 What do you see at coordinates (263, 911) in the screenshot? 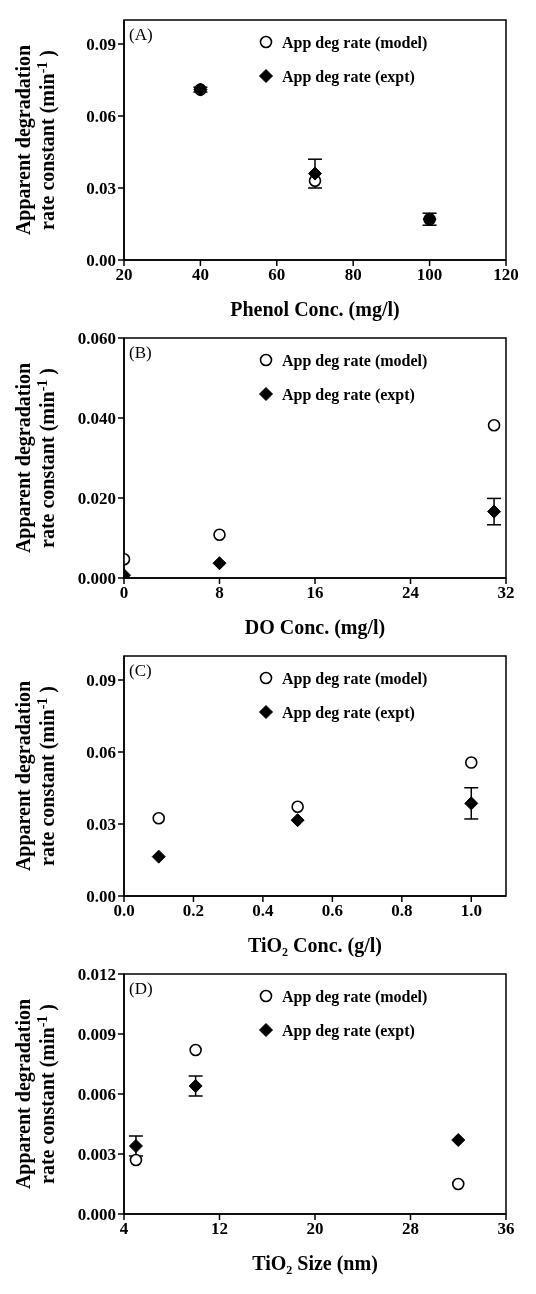
I see `x-tick-label: 0.4` at bounding box center [263, 911].